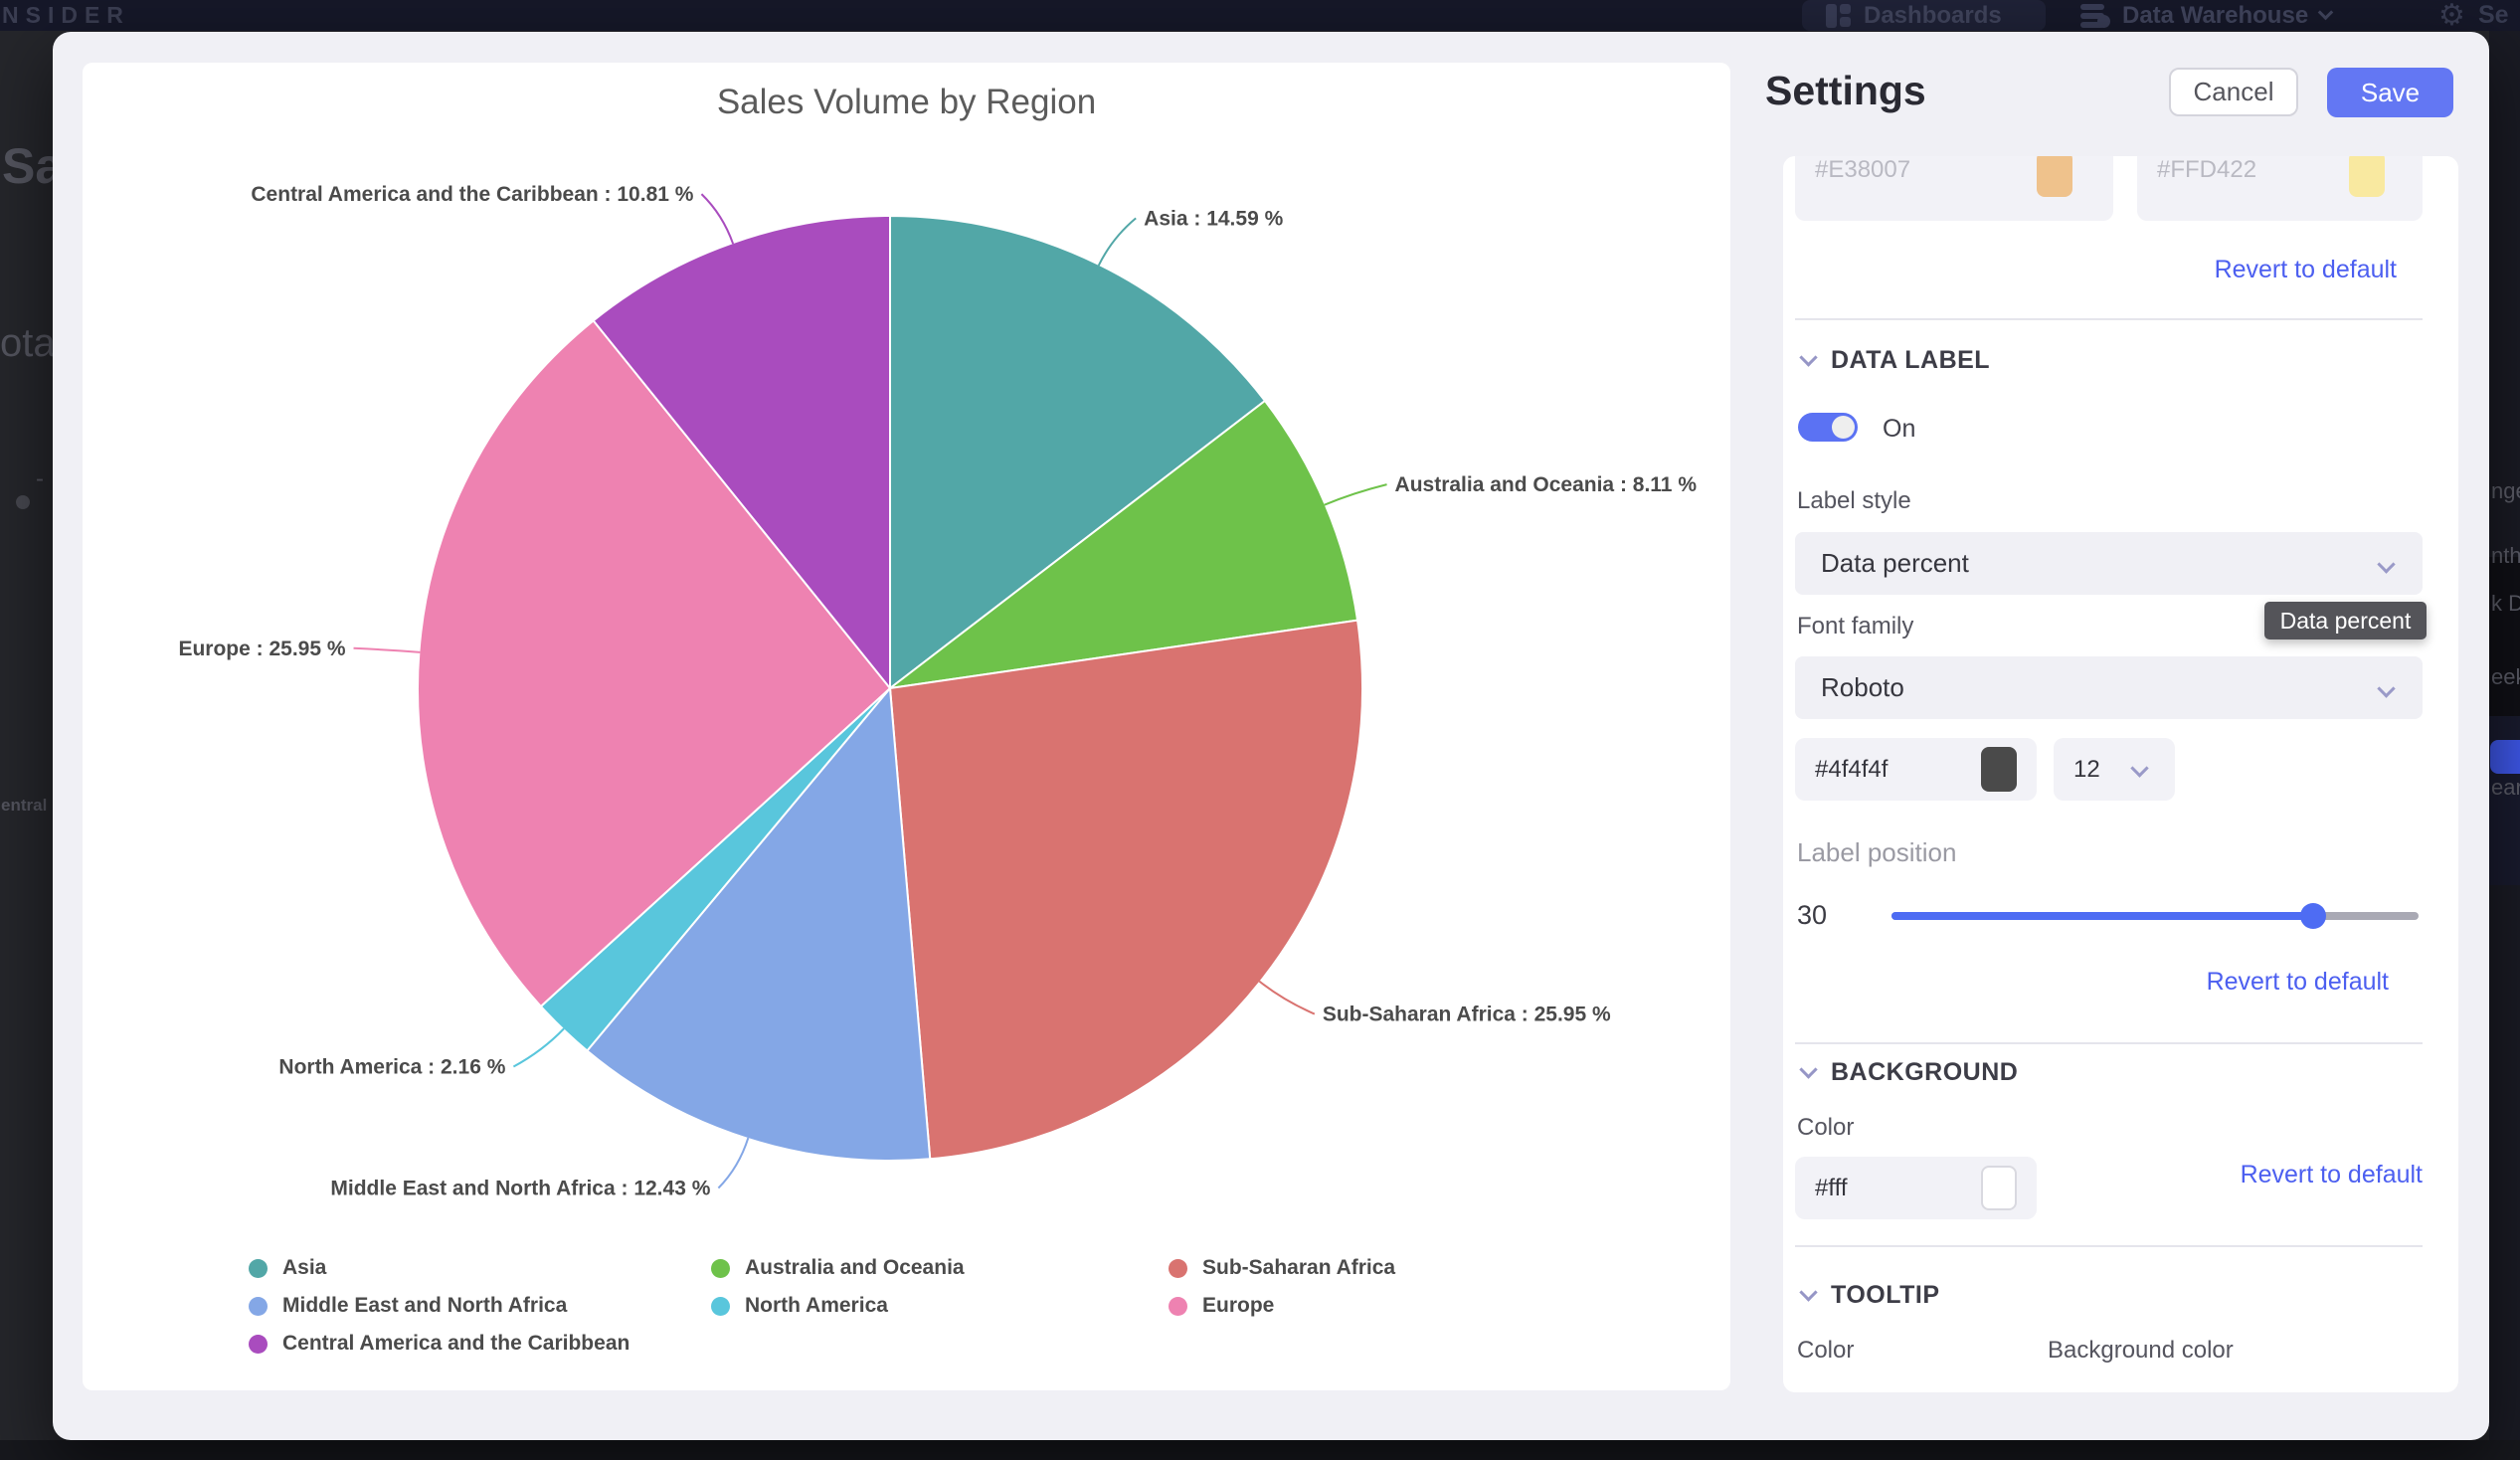 The image size is (2520, 1460). What do you see at coordinates (304, 1267) in the screenshot?
I see `legend-label: Asia` at bounding box center [304, 1267].